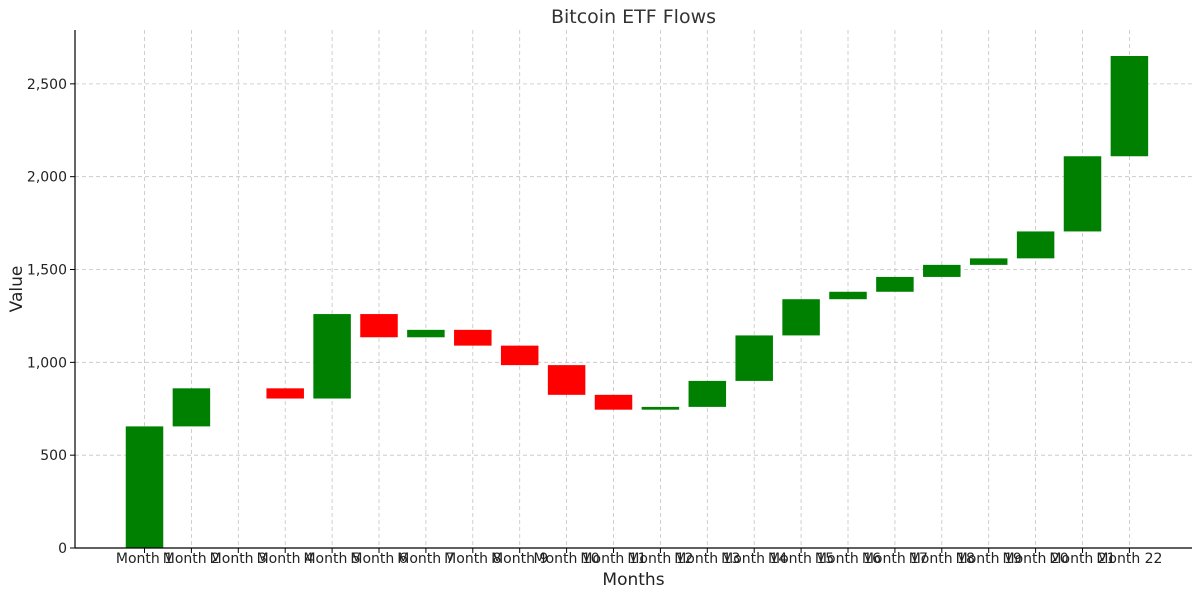 The height and width of the screenshot is (596, 1200). I want to click on x-tick-label: Month 15, so click(801, 559).